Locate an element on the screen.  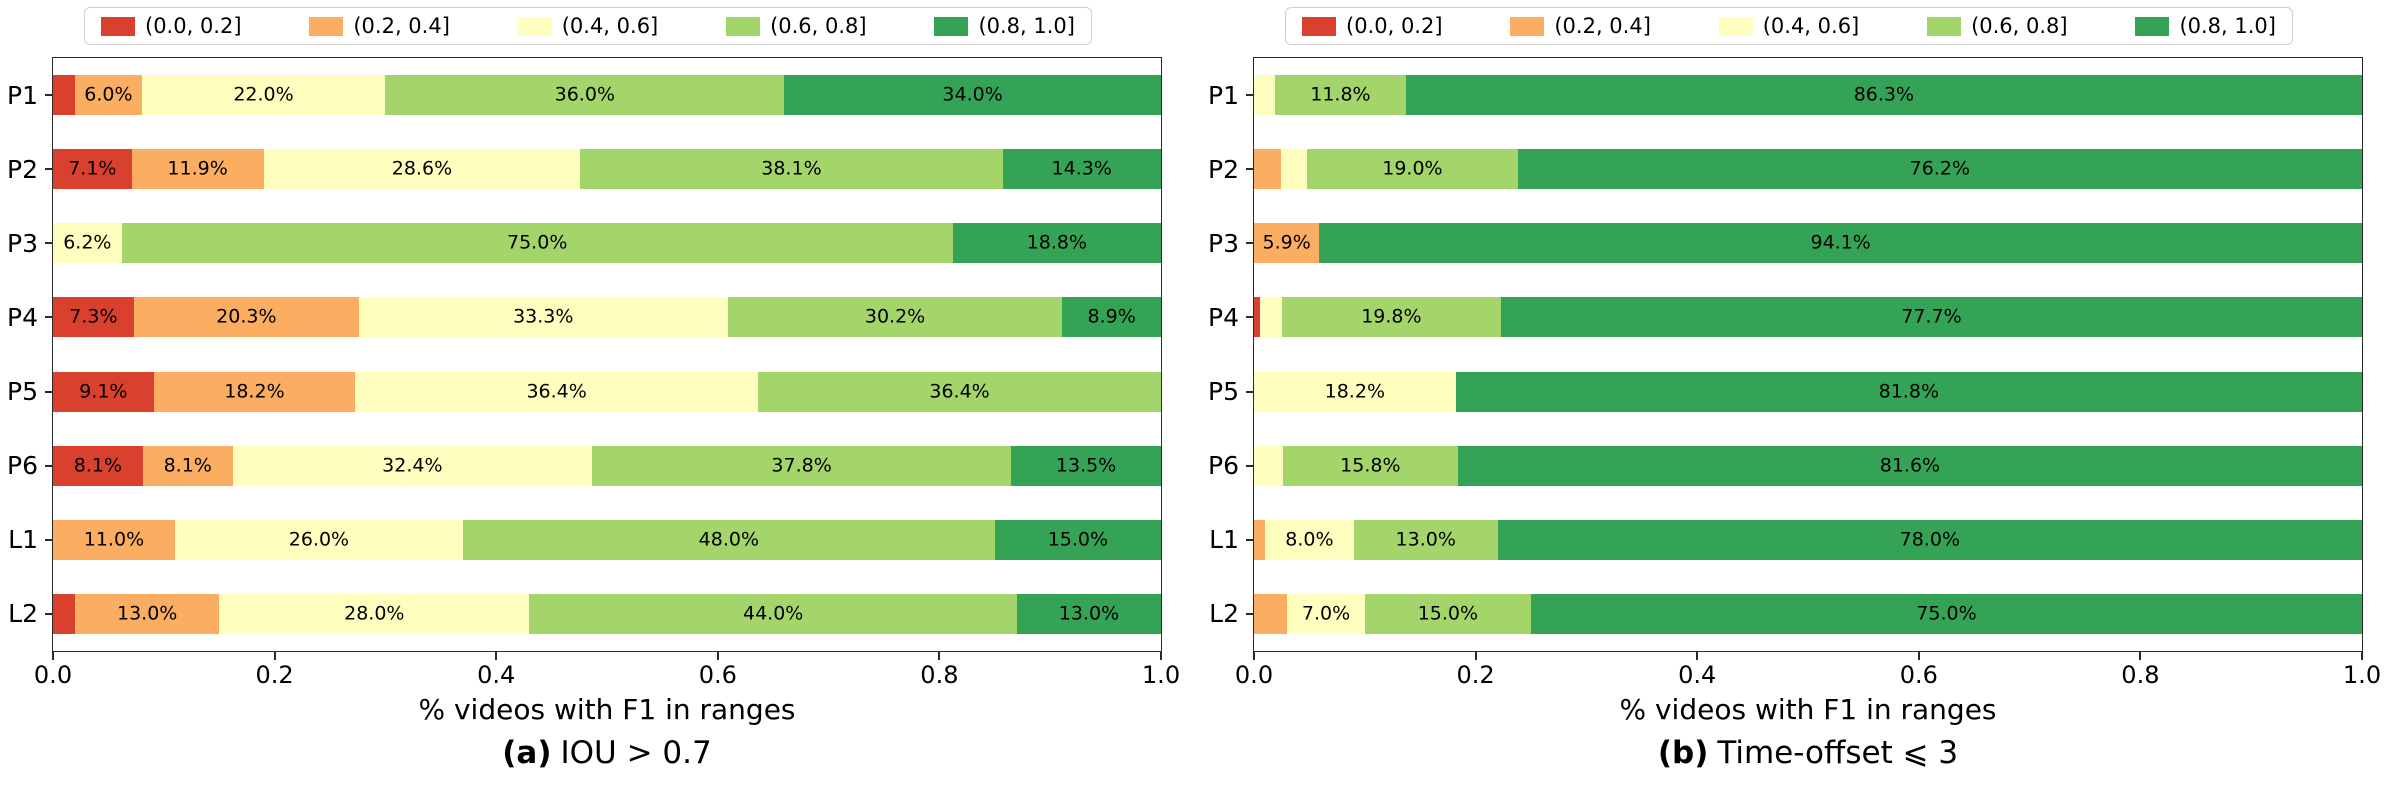
legend-item: (0.6, 0.8] is located at coordinates (796, 25).